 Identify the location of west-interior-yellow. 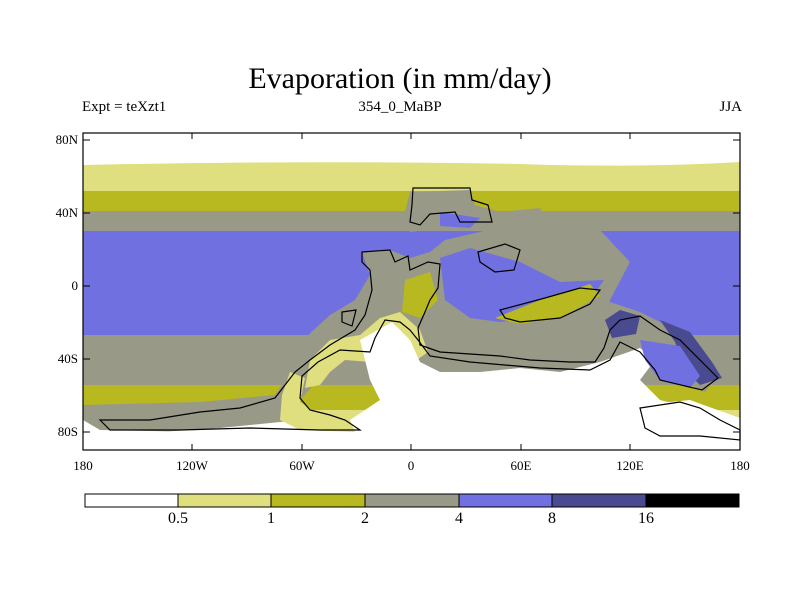
(420, 295).